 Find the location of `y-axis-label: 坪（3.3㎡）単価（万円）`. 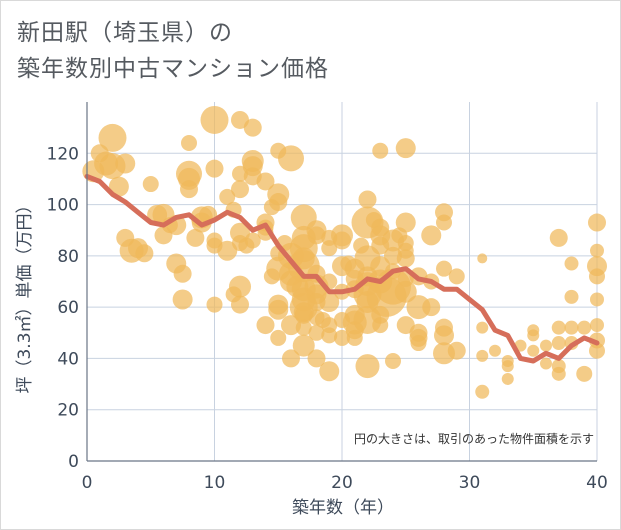

y-axis-label: 坪（3.3㎡）単価（万円） is located at coordinates (25, 294).